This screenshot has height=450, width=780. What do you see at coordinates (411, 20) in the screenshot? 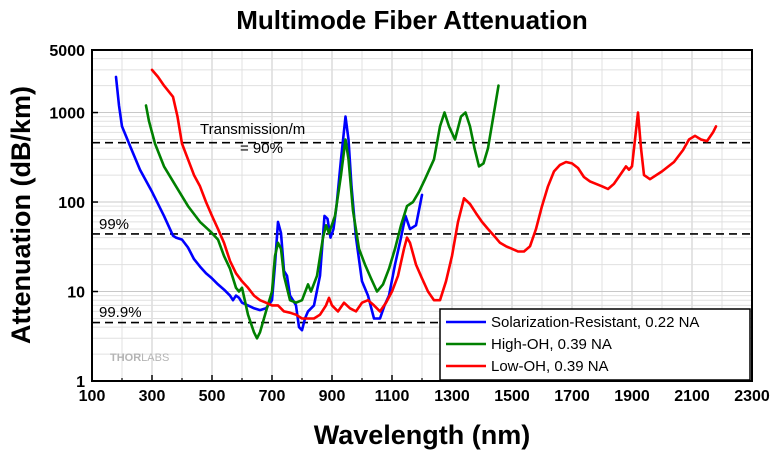
I see `chart-title: Multimode Fiber Attenuation` at bounding box center [411, 20].